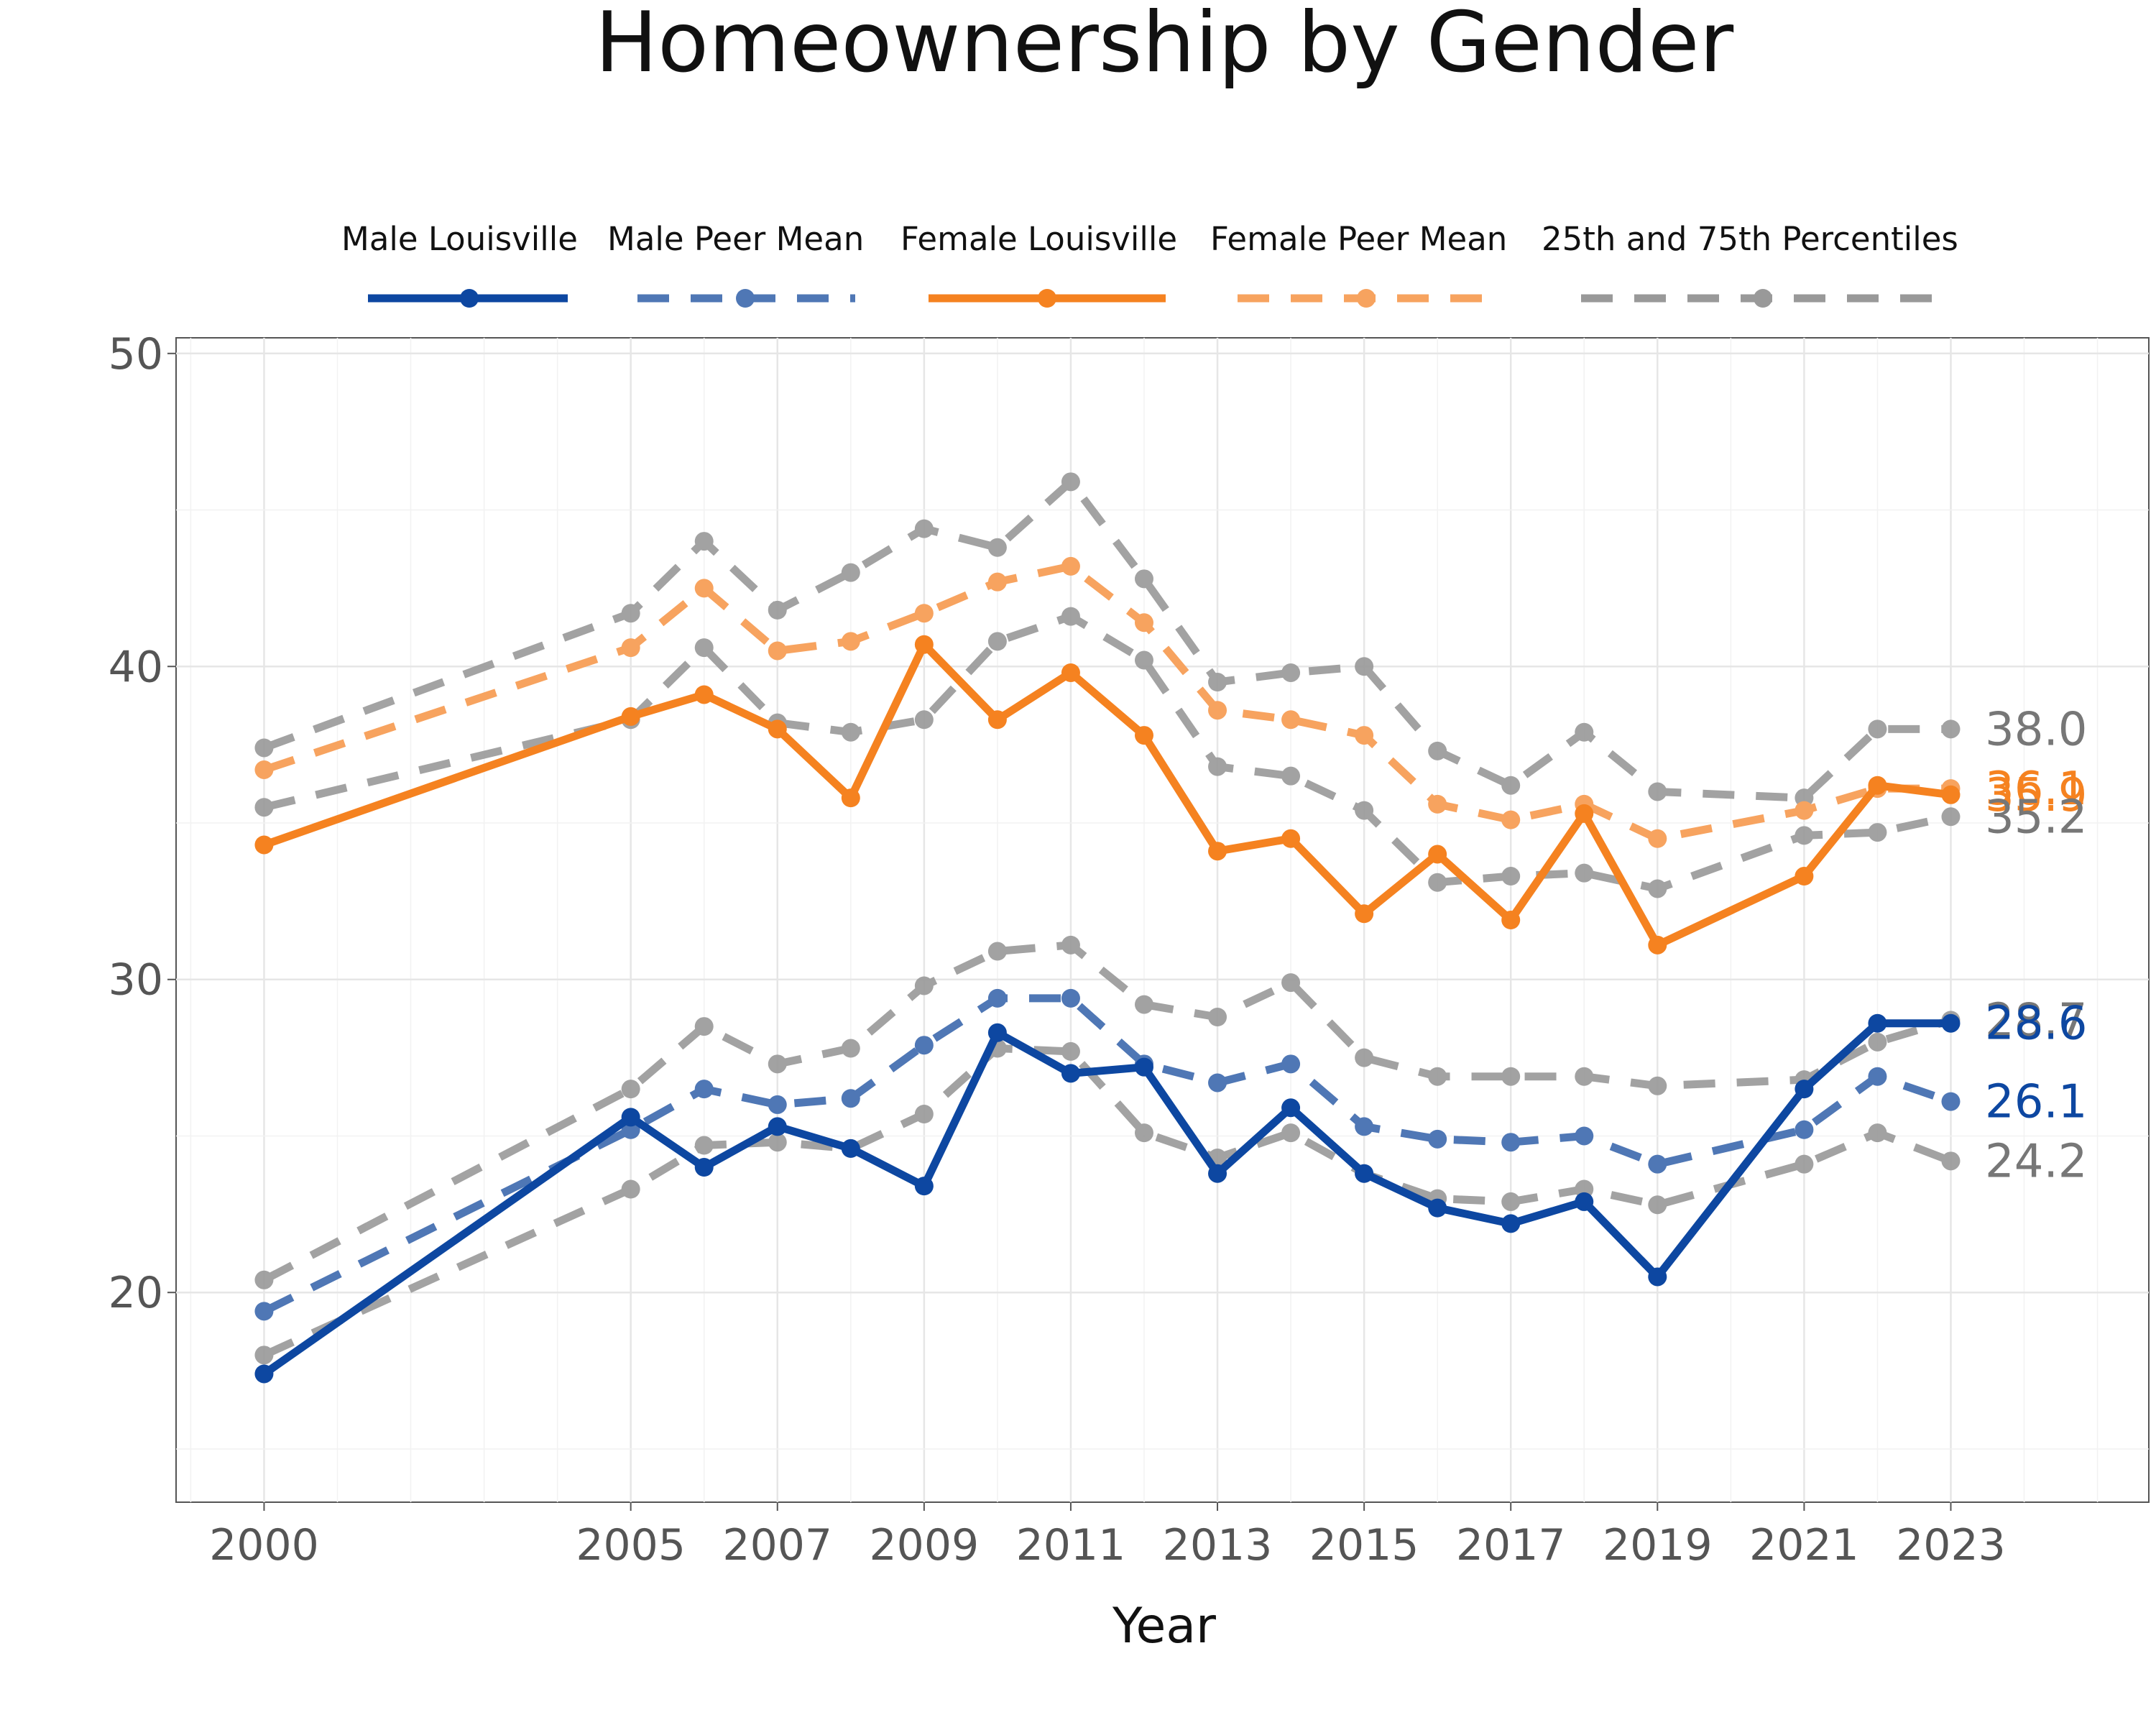 The image size is (2156, 1725). Describe the element at coordinates (1750, 264) in the screenshot. I see `legend-item-percentiles: 25th and 75th Percentiles` at that location.